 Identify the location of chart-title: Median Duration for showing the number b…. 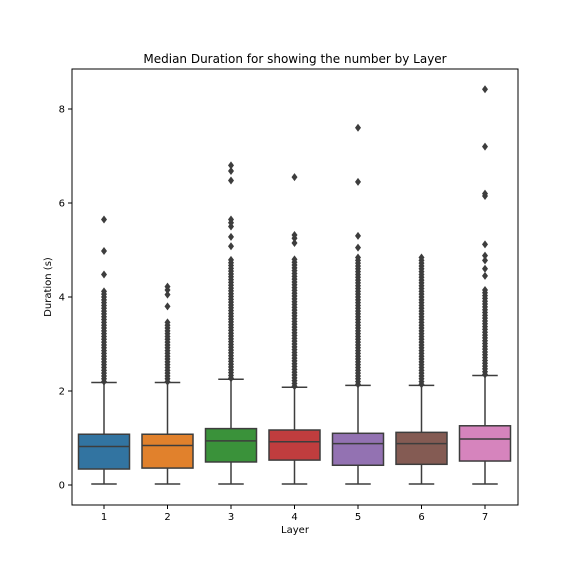
(294, 59).